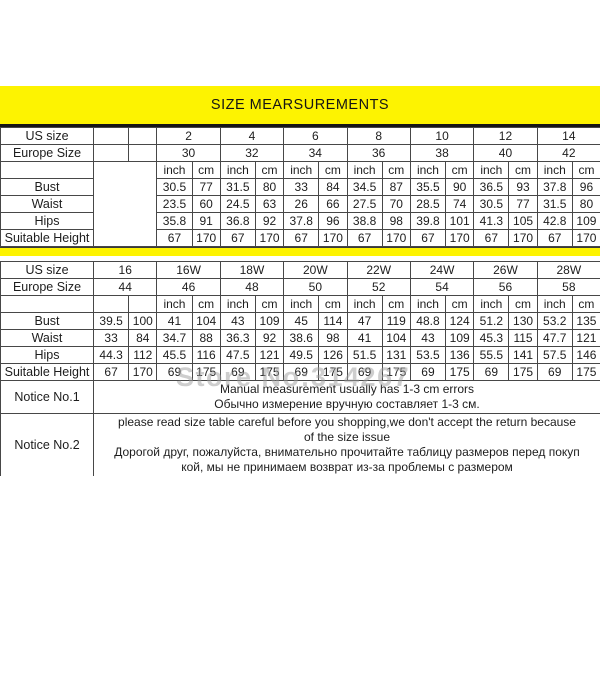 Image resolution: width=600 pixels, height=686 pixels. I want to click on measurement-value: 38.6, so click(301, 338).